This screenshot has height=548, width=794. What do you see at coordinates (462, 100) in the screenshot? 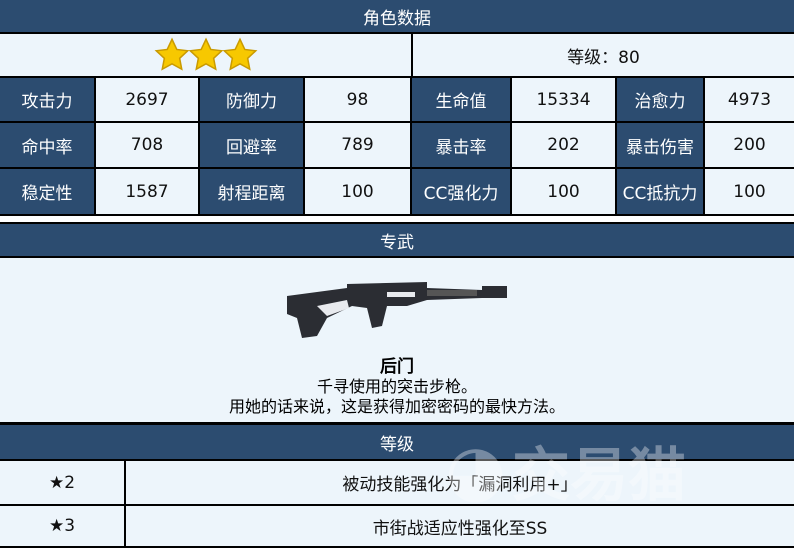
I see `stat-label: 生命值` at bounding box center [462, 100].